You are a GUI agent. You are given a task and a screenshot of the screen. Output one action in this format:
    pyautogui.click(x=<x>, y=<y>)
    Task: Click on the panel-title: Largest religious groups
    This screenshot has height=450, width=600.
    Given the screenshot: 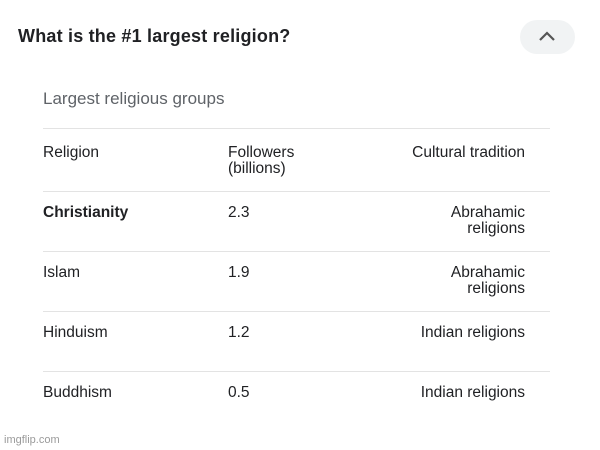 What is the action you would take?
    pyautogui.click(x=134, y=98)
    